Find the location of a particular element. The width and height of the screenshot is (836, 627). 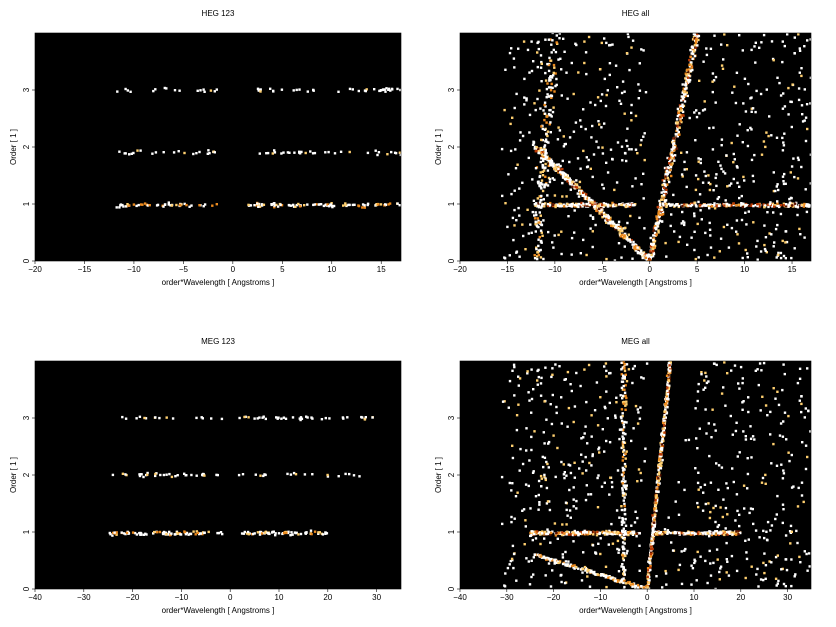

x-axis-label: order*Wavelength [ Angstroms ] is located at coordinates (218, 282).